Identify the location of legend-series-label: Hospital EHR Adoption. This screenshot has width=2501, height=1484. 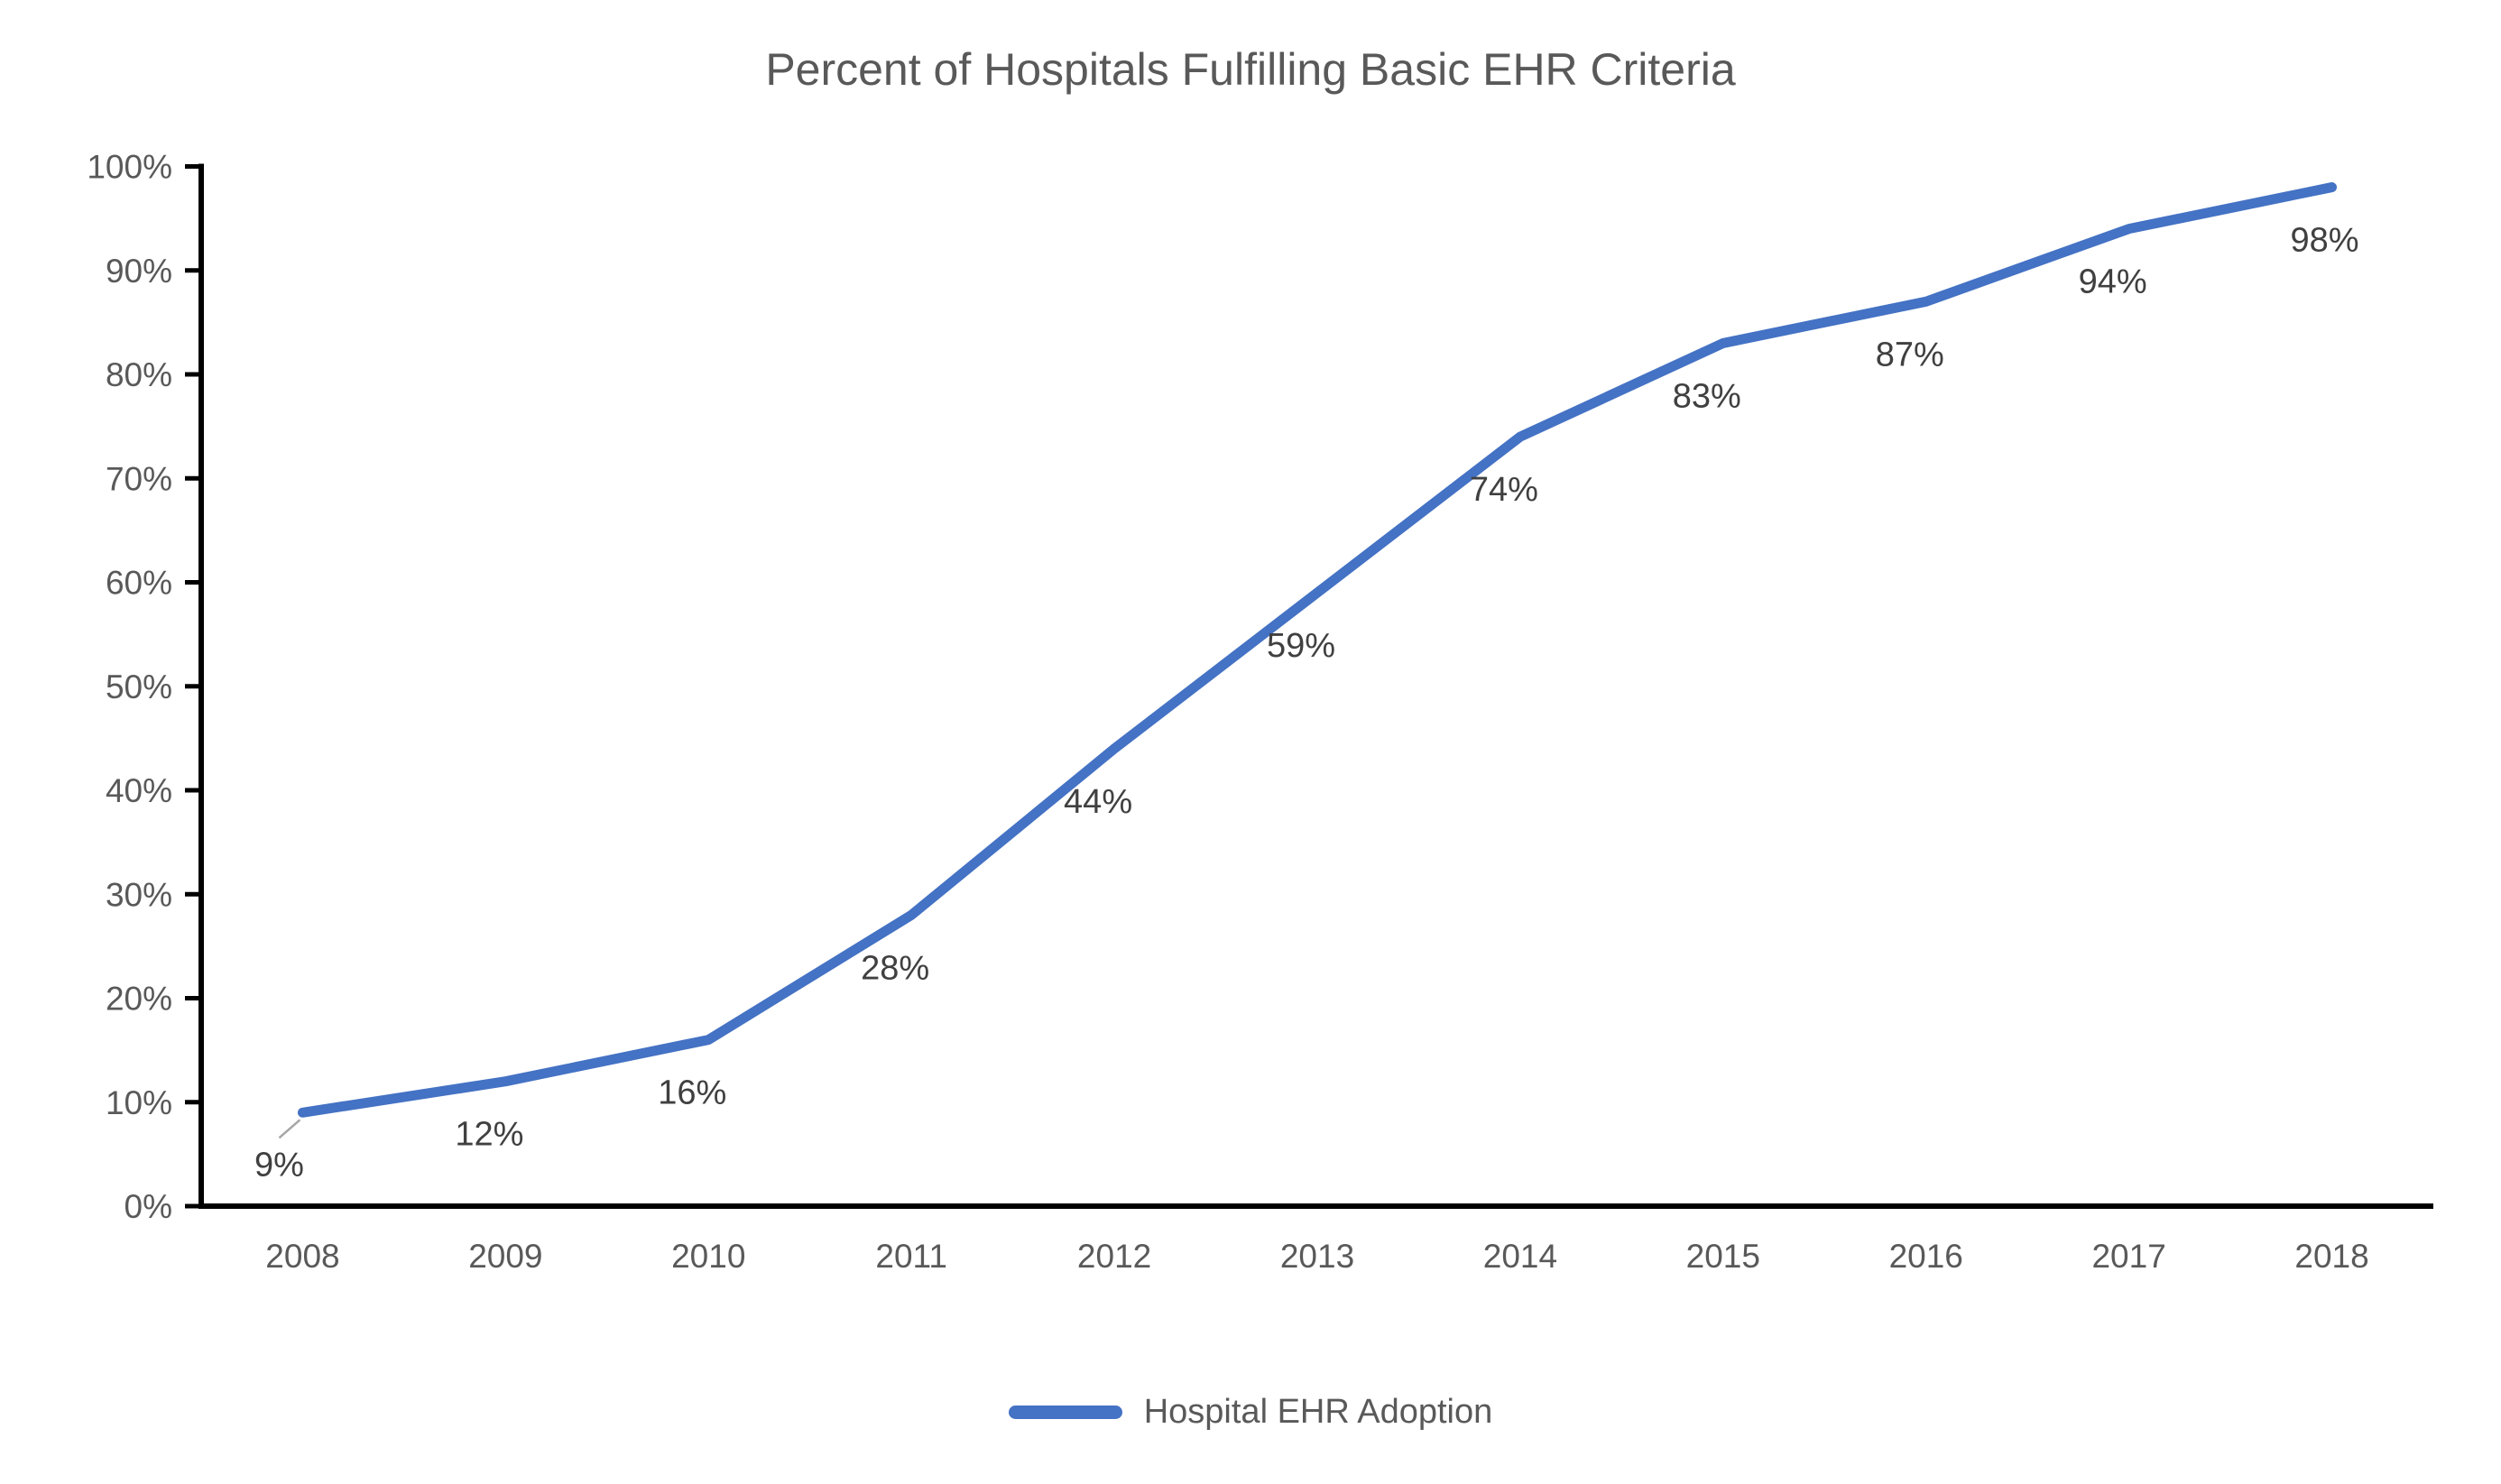
(1318, 1412).